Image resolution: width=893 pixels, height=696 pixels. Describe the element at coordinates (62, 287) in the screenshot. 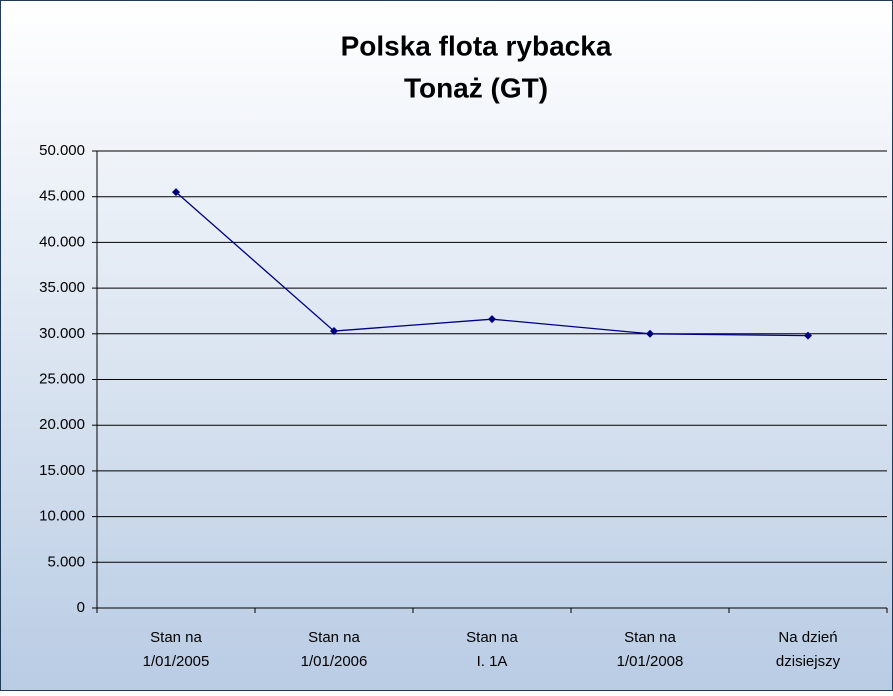

I see `y-tick-label: 35.000` at that location.